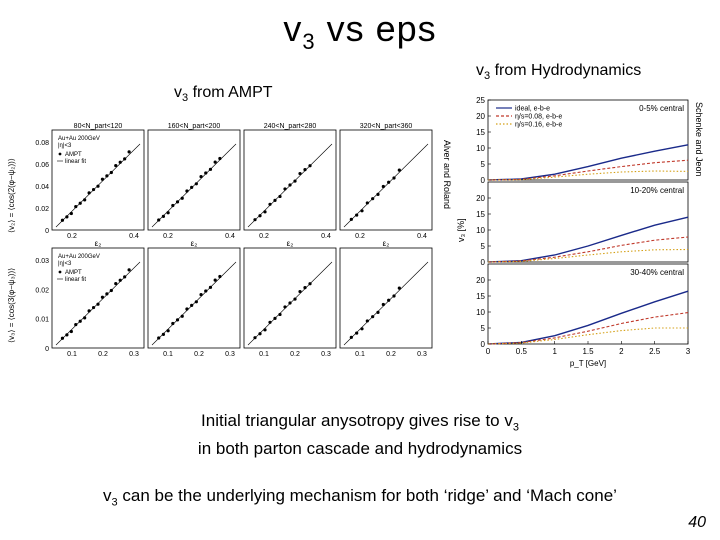  I want to click on ampt-legend-marker, so click(60, 272).